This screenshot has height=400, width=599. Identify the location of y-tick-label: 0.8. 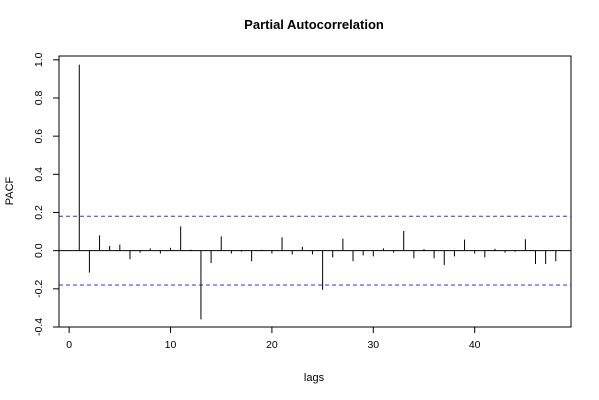
(39, 98).